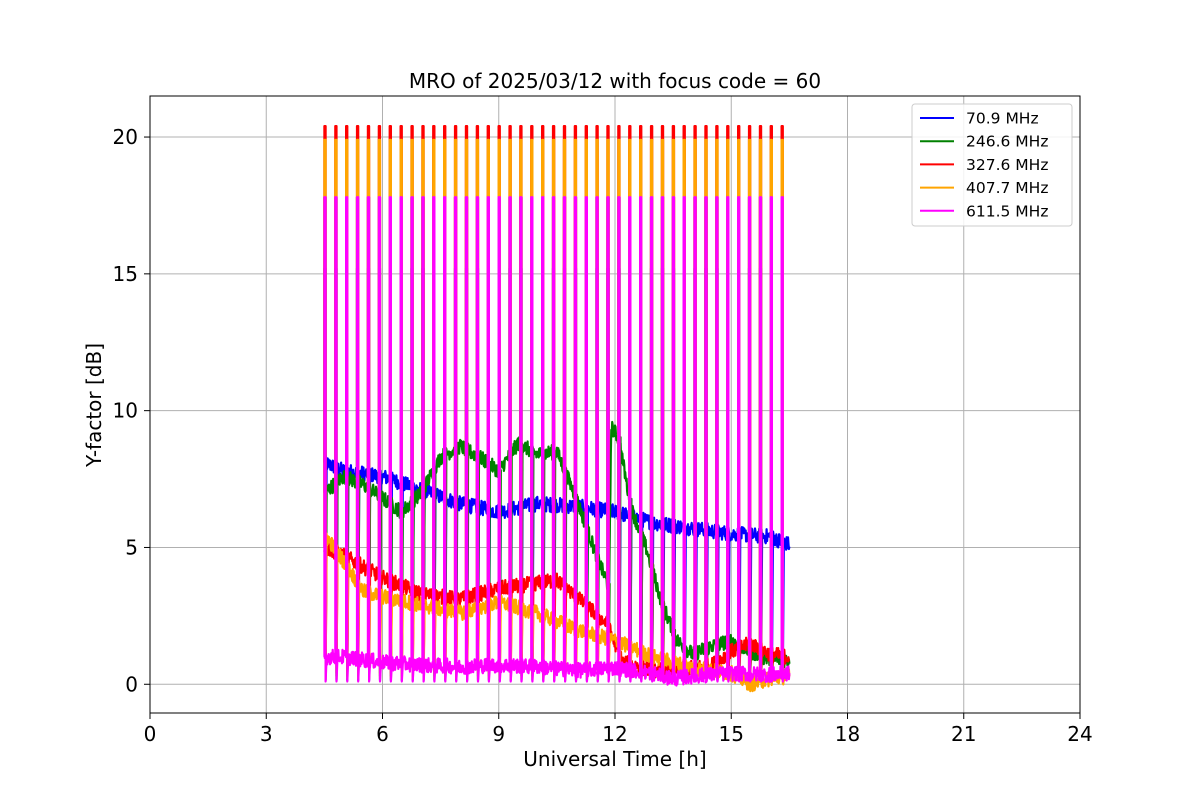  What do you see at coordinates (614, 759) in the screenshot?
I see `x-axis-label: Universal Time [h]` at bounding box center [614, 759].